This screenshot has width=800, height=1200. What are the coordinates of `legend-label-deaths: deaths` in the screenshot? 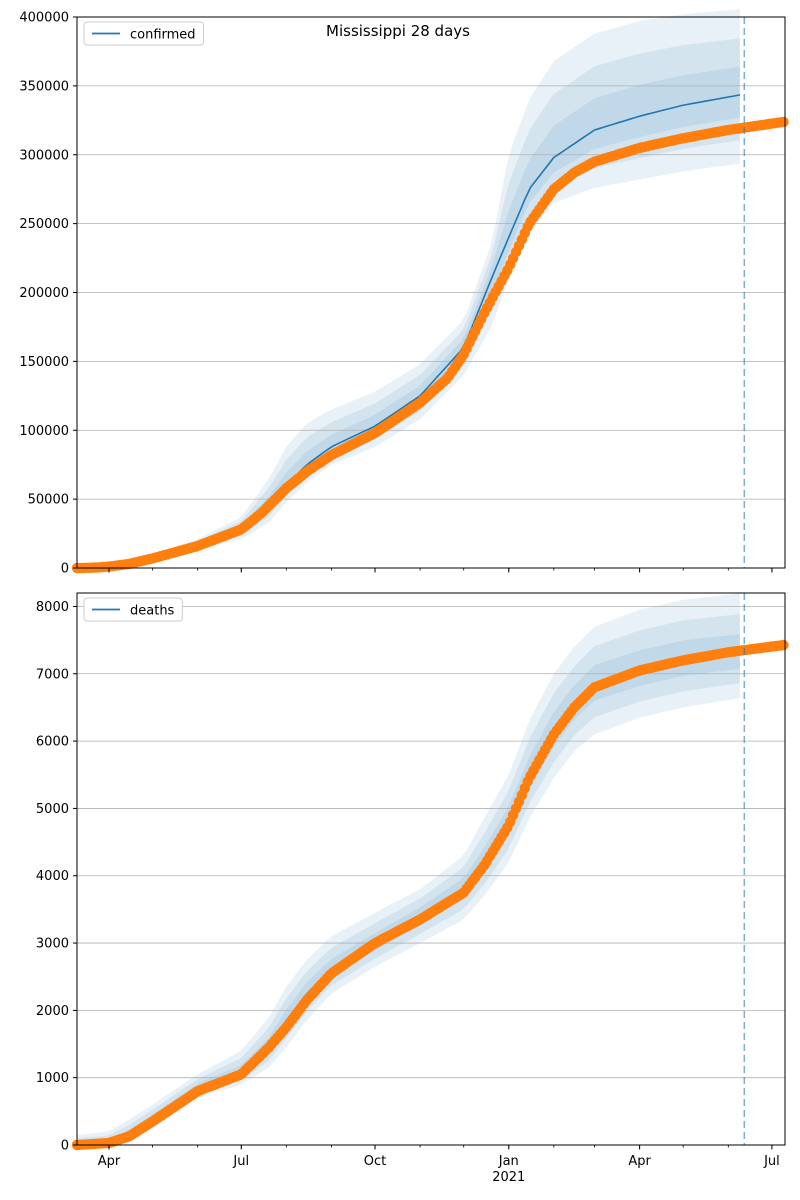 It's located at (152, 611).